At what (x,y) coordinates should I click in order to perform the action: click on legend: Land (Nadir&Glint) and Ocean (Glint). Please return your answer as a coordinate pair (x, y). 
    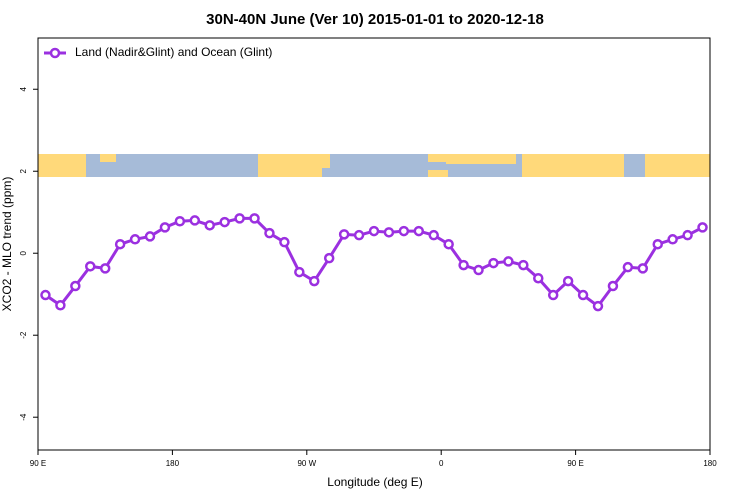
    Looking at the image, I should click on (158, 52).